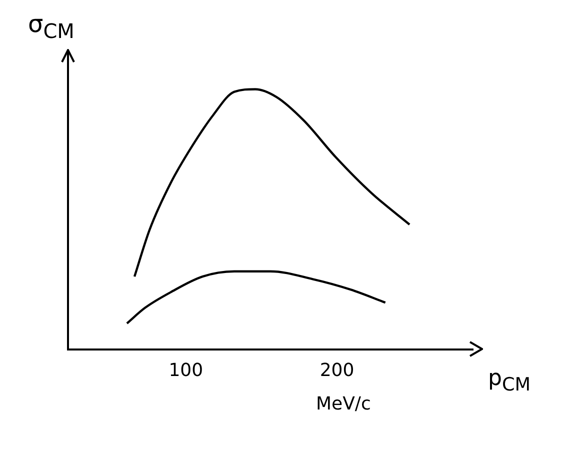 This screenshot has width=571, height=463. Describe the element at coordinates (51, 26) in the screenshot. I see `y-axis-title: σ$_{CM}$` at that location.